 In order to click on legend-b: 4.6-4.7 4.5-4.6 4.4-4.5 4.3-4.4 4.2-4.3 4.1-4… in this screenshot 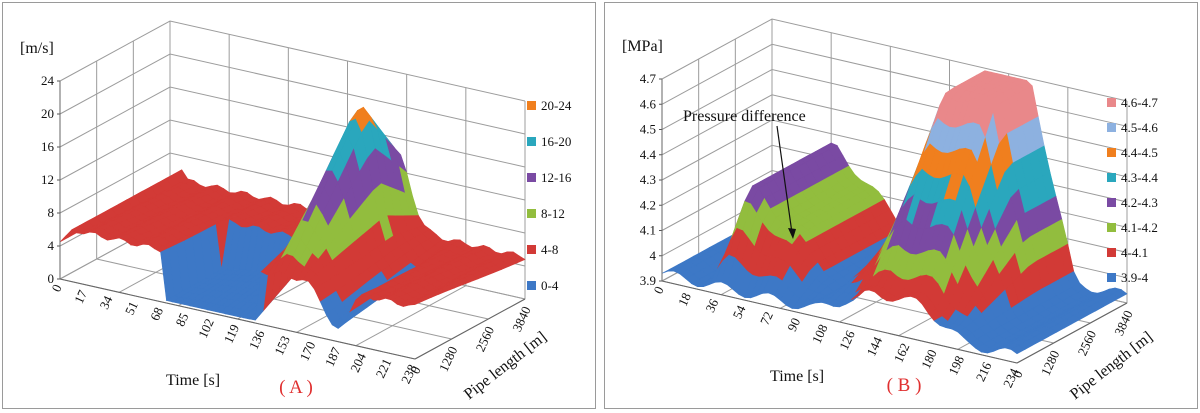, I will do `click(1132, 190)`.